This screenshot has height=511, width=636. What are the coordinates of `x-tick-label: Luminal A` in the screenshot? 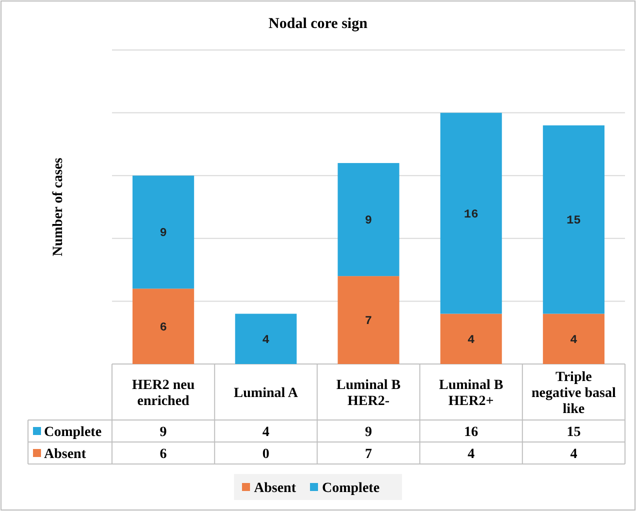 It's located at (266, 393).